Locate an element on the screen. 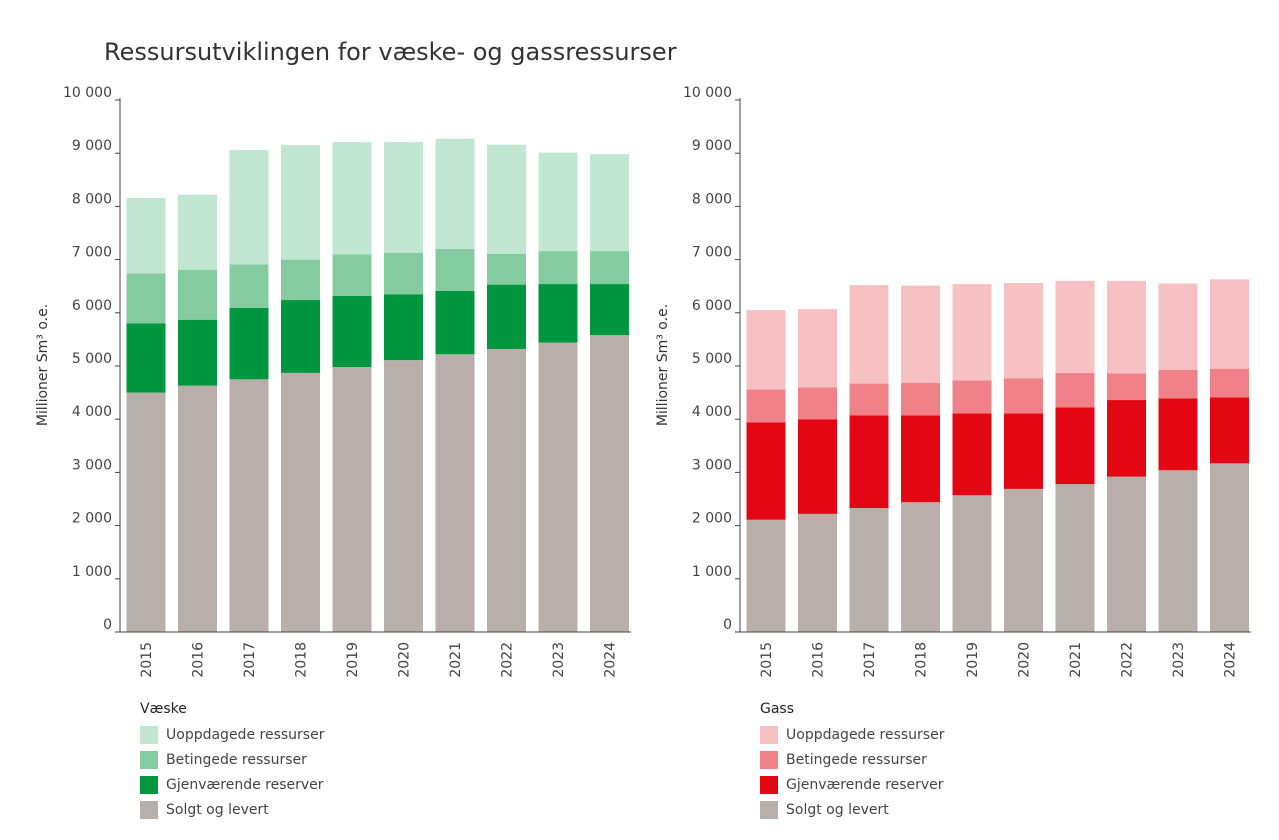 The image size is (1279, 840). liquid-x-tick-label: 2015 is located at coordinates (147, 660).